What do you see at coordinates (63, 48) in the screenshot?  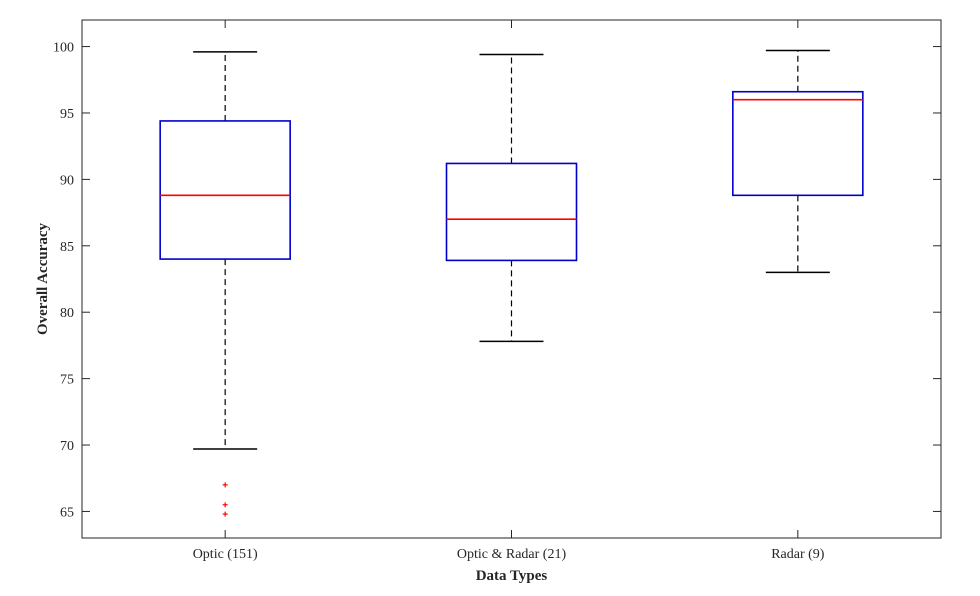 I see `y-tick-label: 100` at bounding box center [63, 48].